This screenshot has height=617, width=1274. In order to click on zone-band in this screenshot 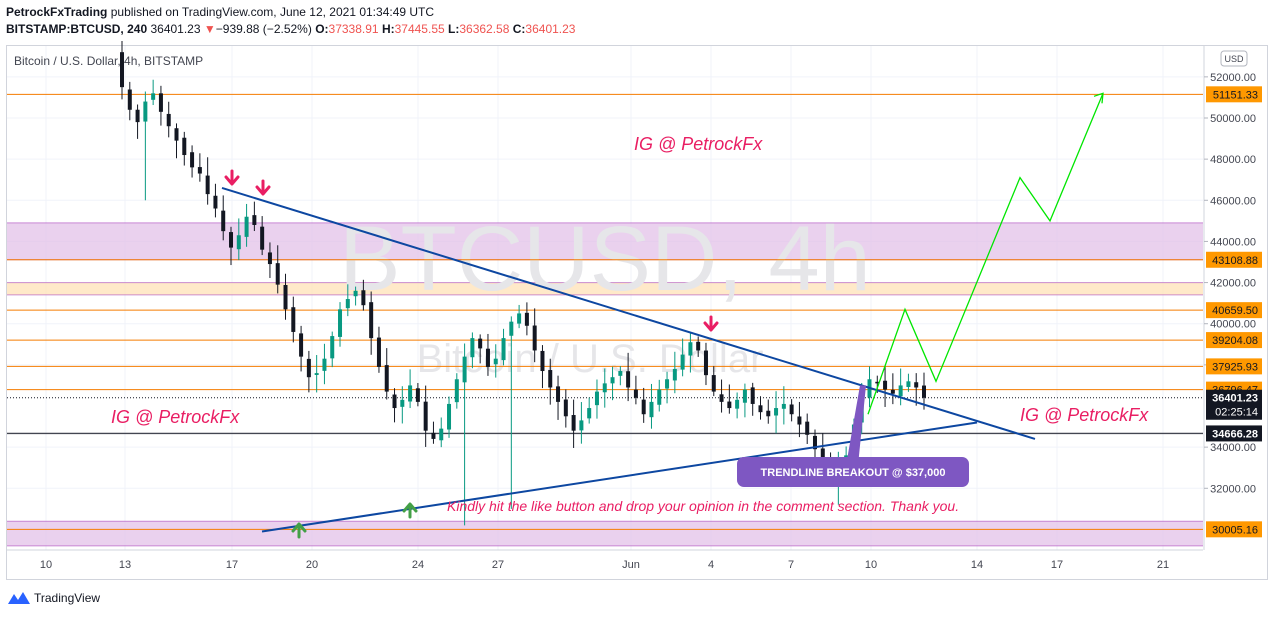, I will do `click(605, 288)`.